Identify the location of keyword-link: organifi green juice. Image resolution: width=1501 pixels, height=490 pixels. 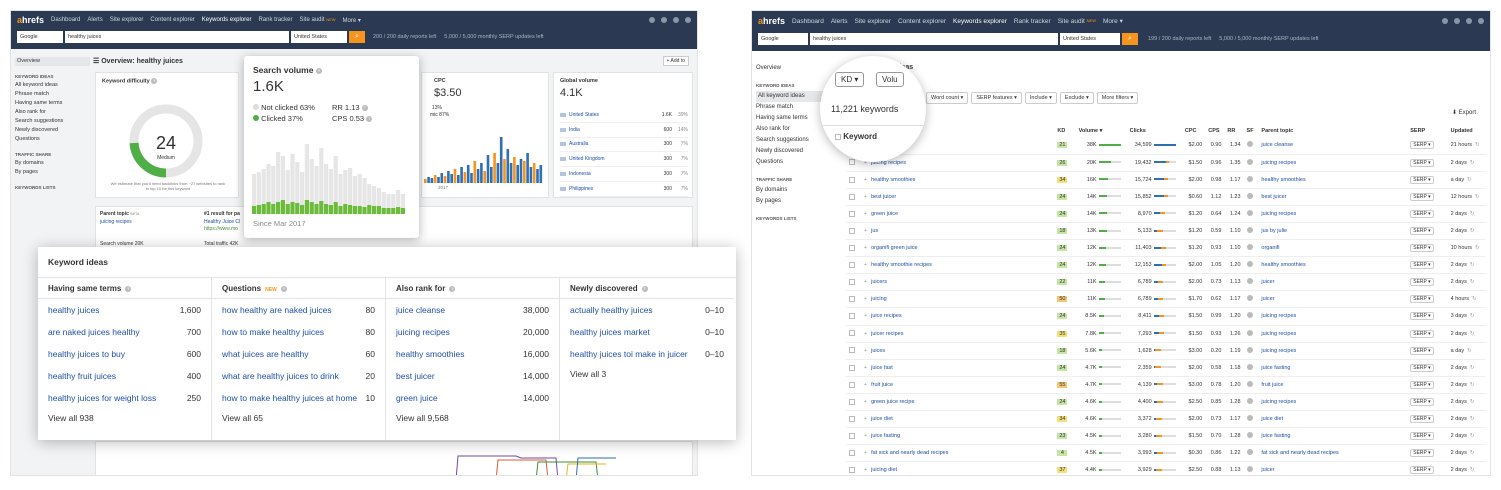
(894, 248).